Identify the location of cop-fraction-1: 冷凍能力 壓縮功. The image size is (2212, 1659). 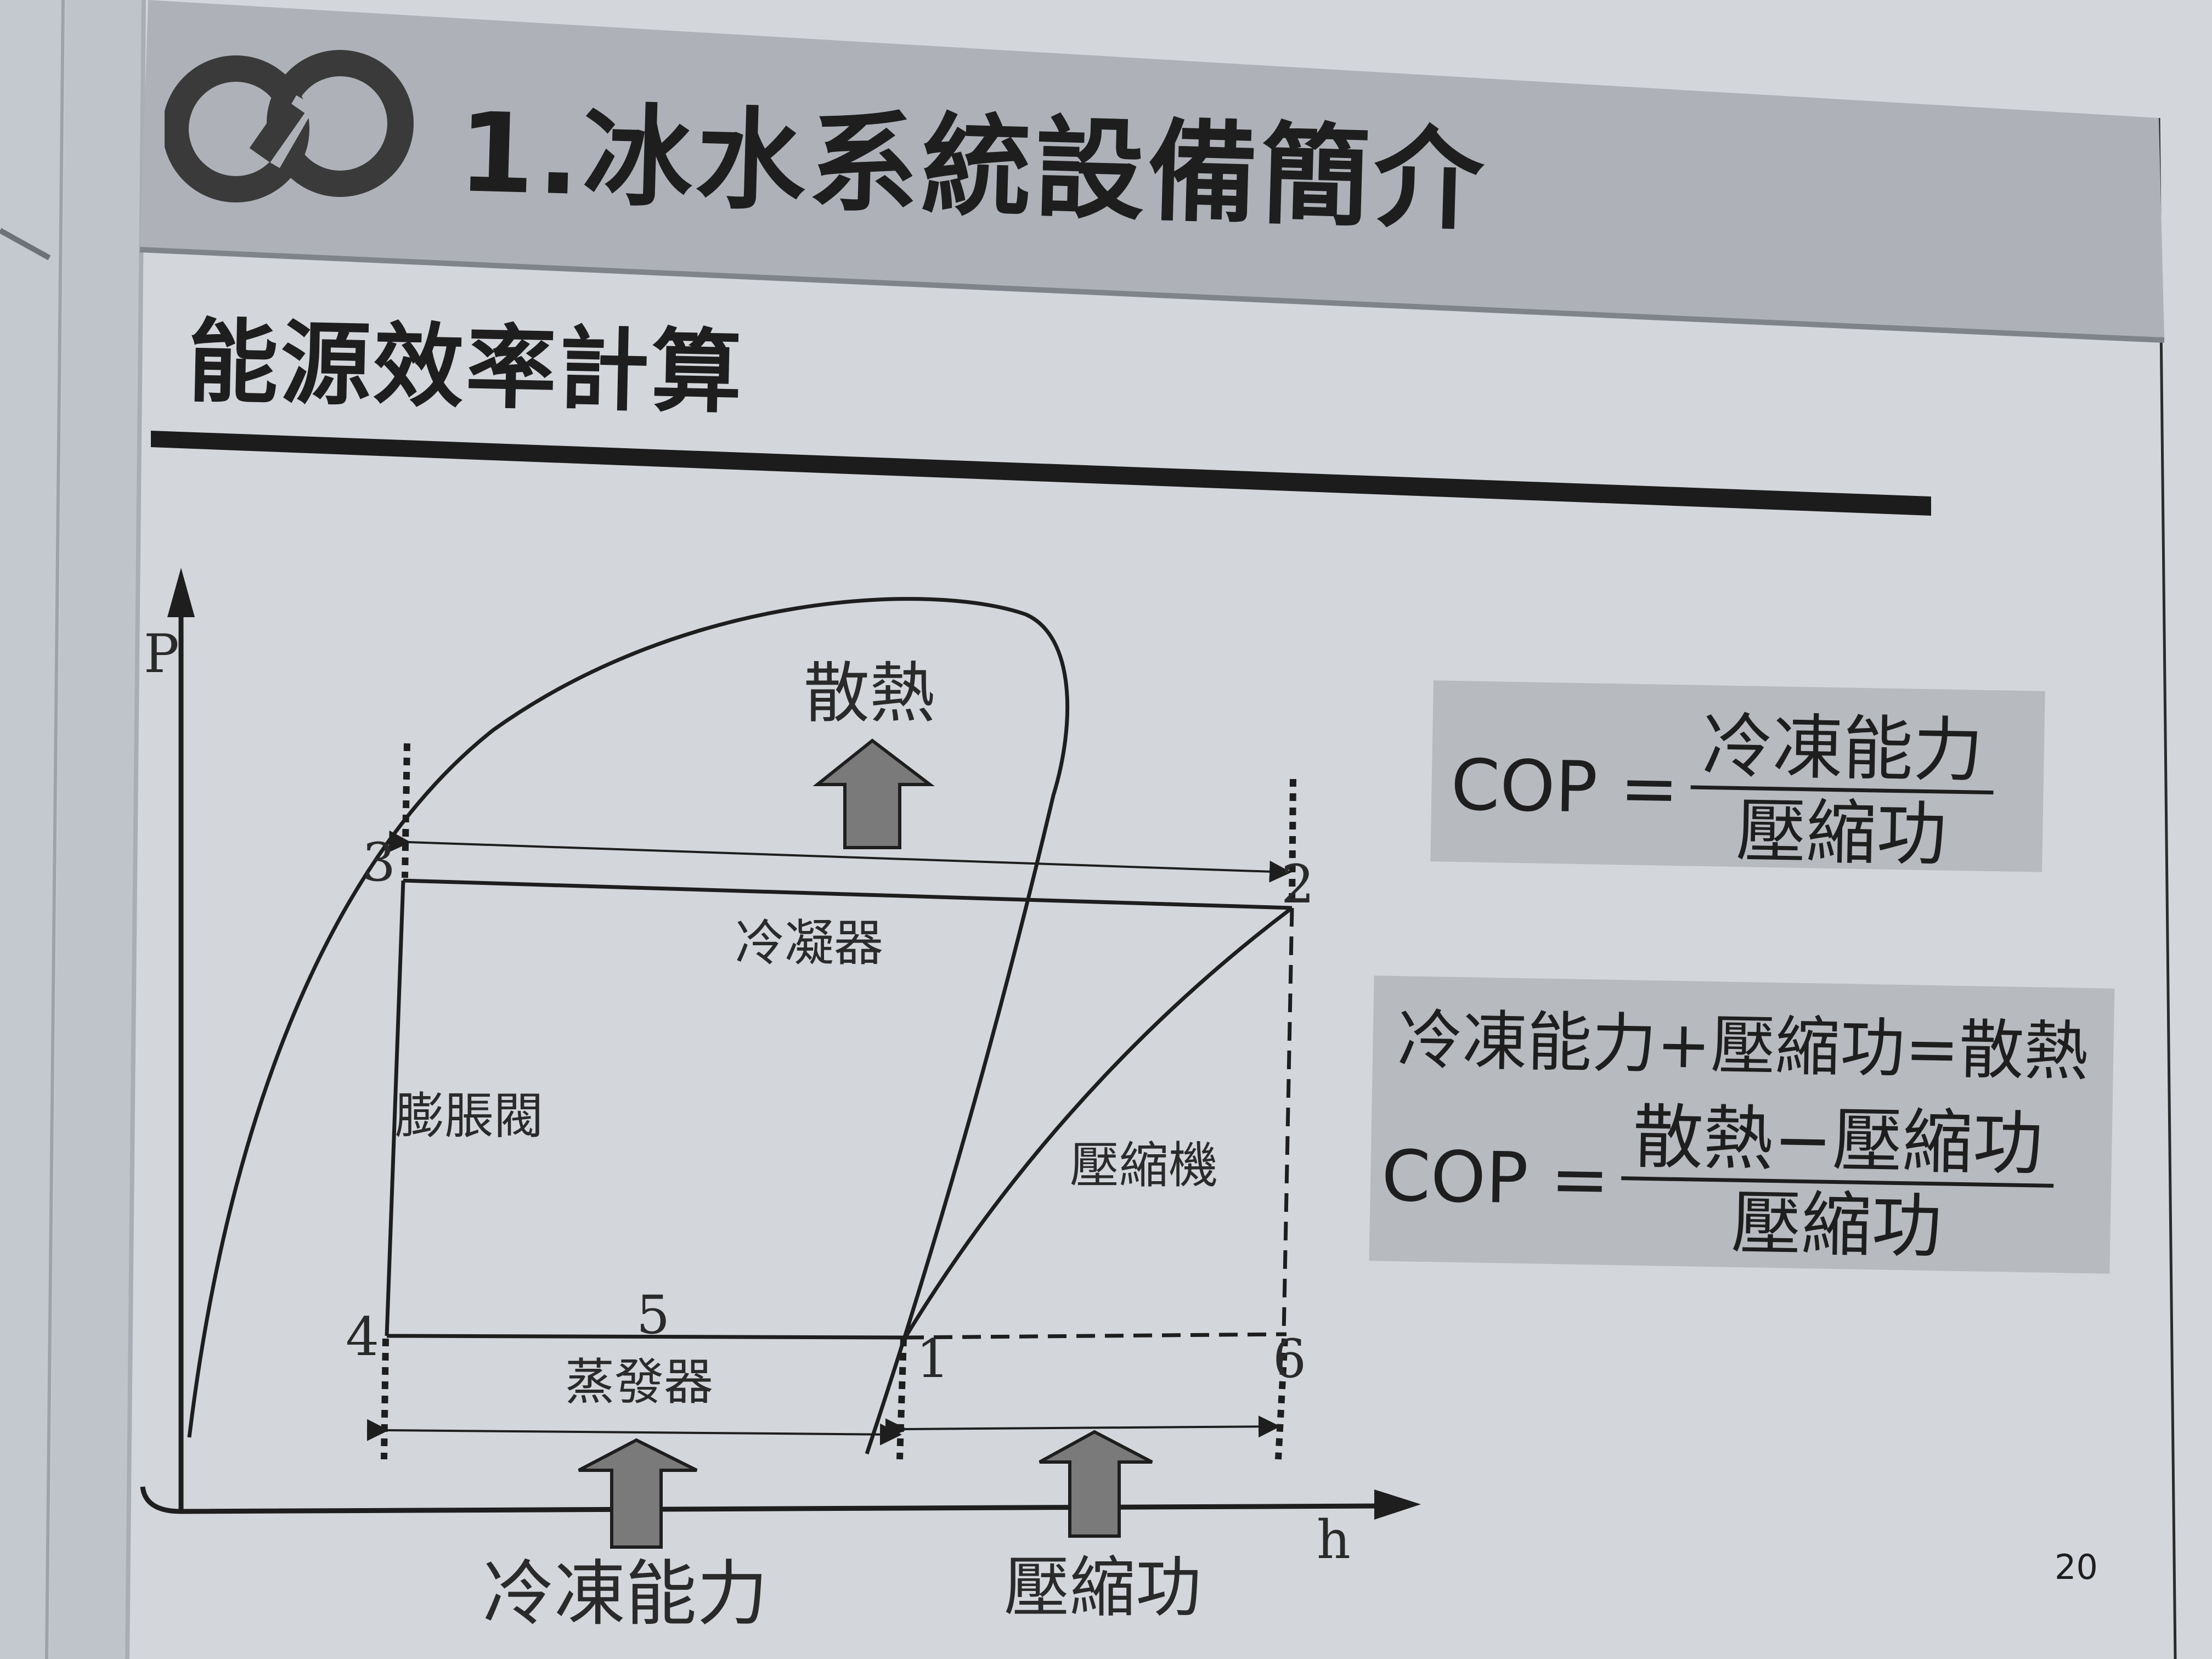
(1842, 792).